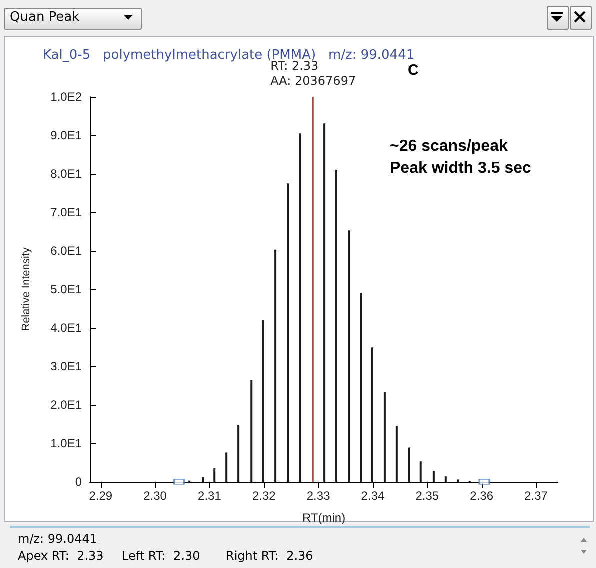 The image size is (596, 568). Describe the element at coordinates (66, 443) in the screenshot. I see `y-tick-label: 1.0E1` at that location.